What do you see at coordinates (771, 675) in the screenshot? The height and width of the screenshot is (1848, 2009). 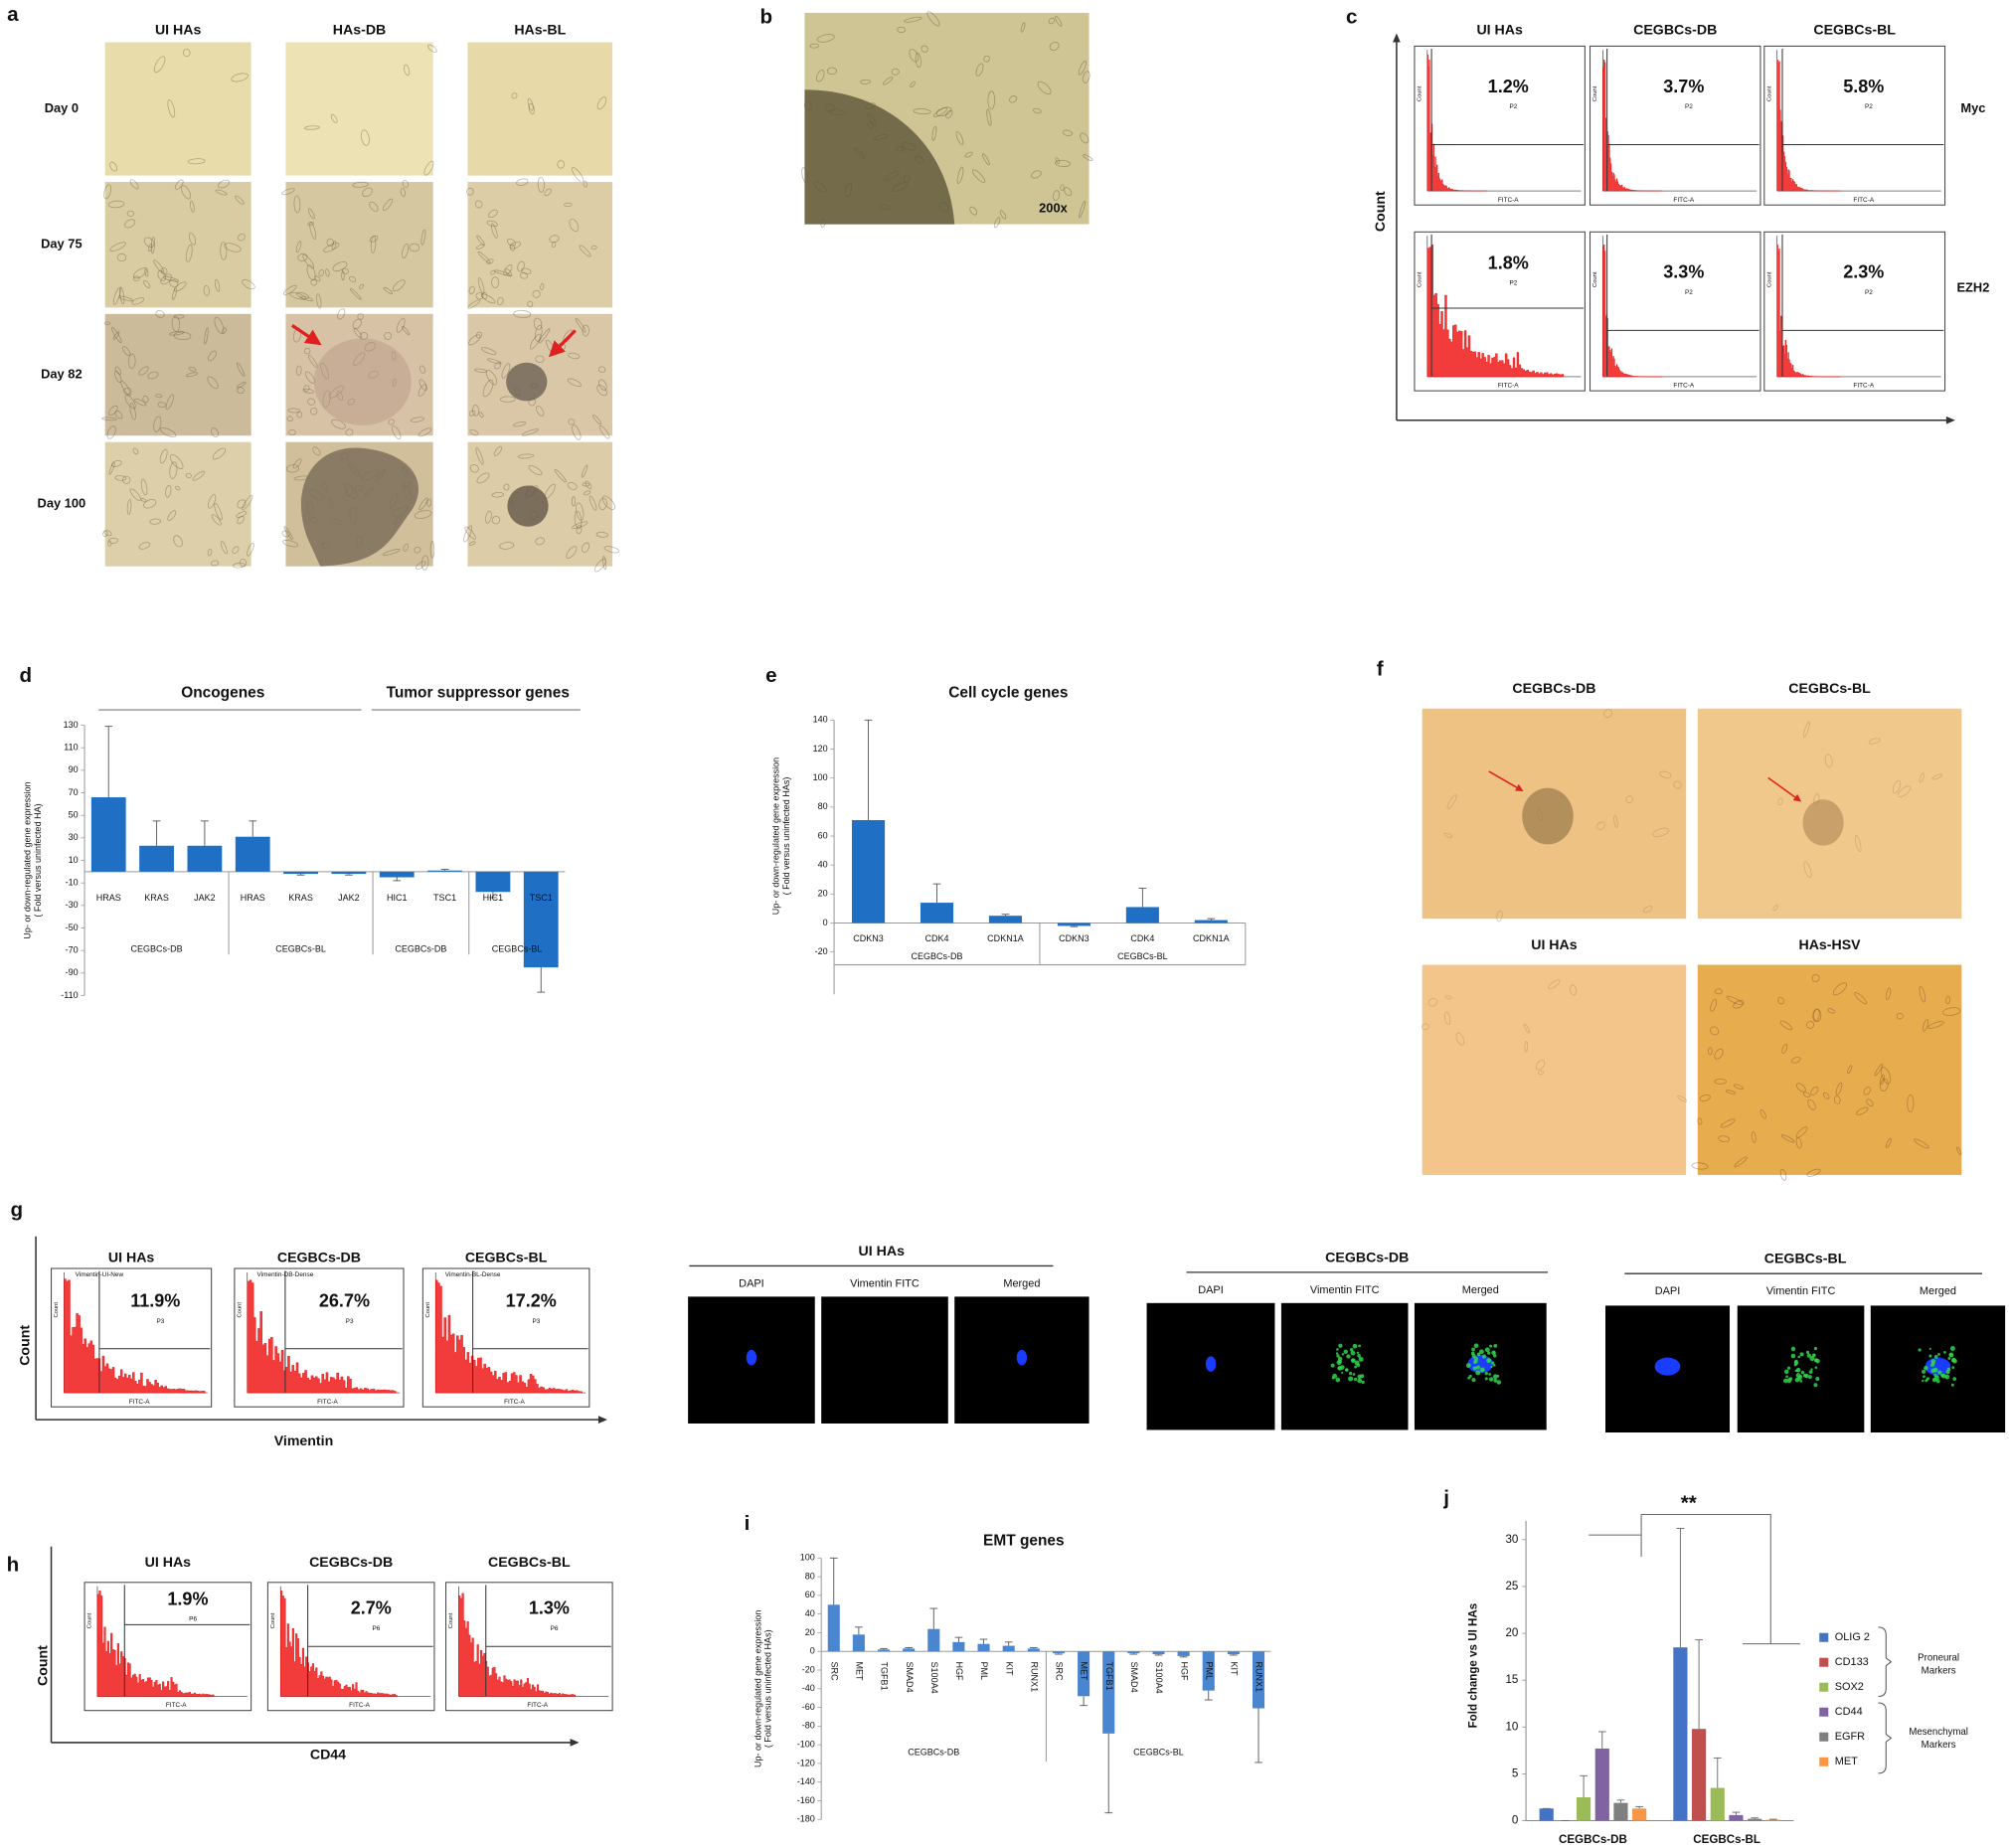 I see `panel-letter: e` at bounding box center [771, 675].